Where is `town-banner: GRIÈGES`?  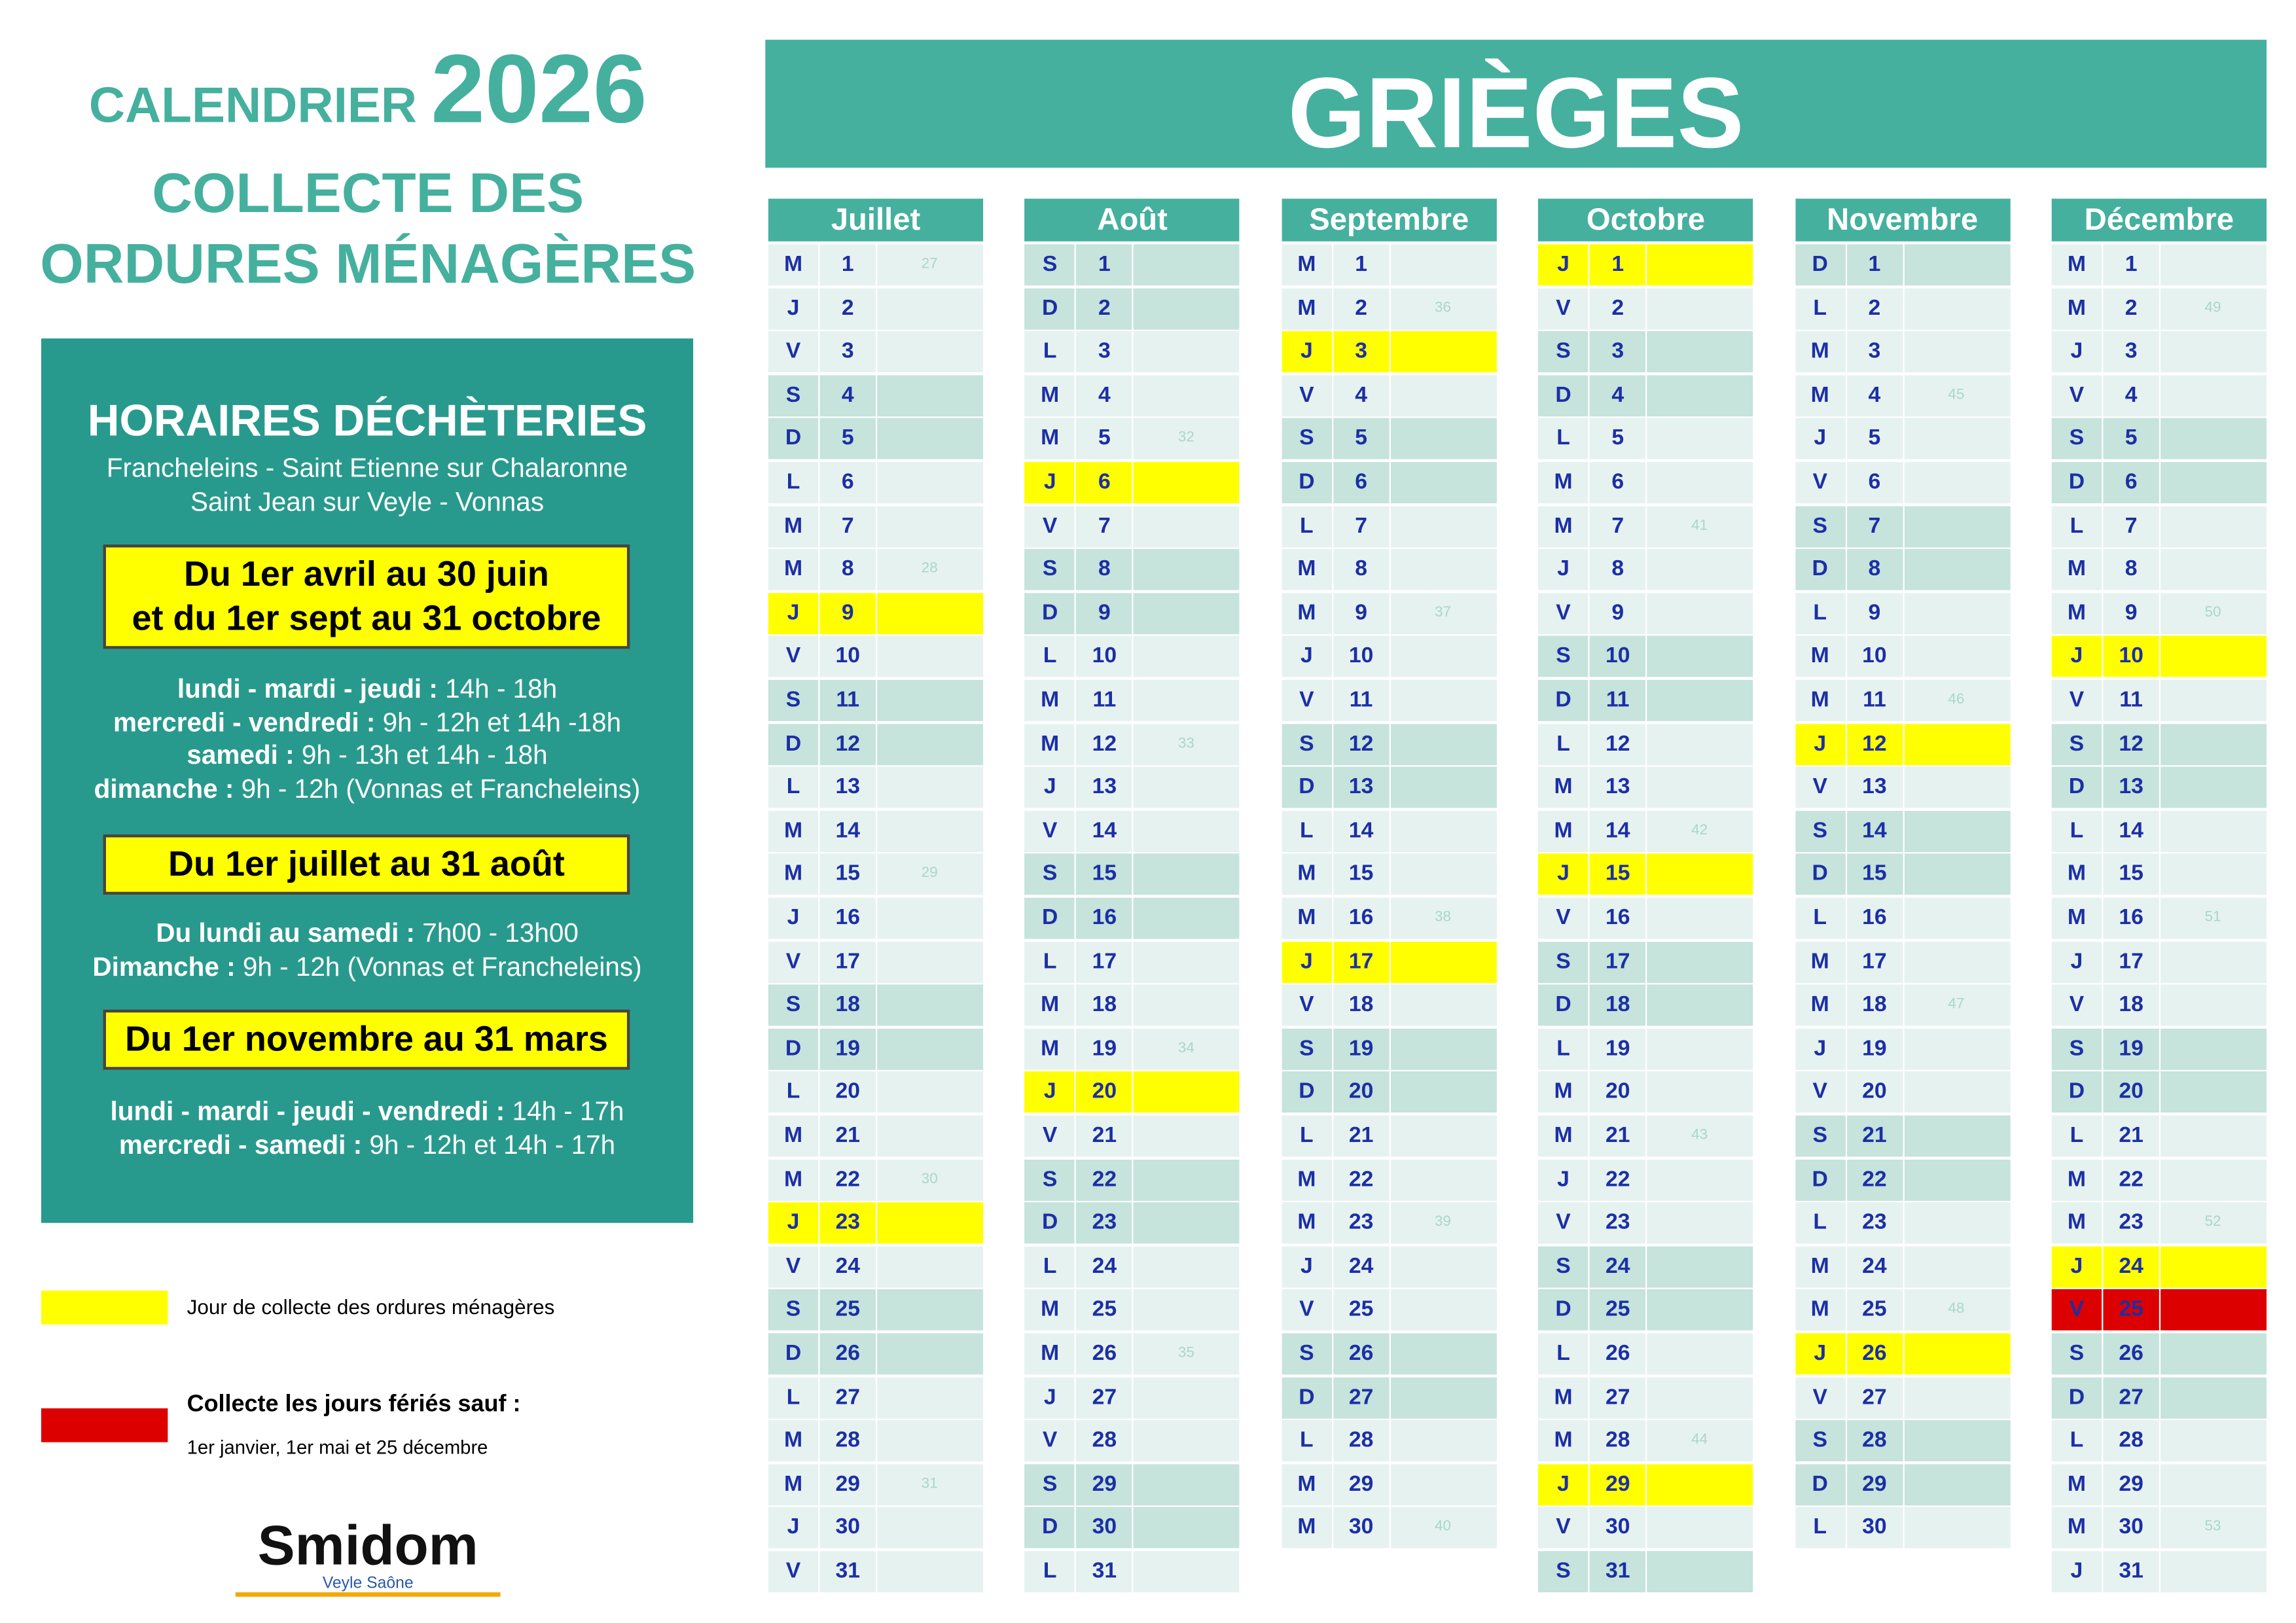
town-banner: GRIÈGES is located at coordinates (1516, 104).